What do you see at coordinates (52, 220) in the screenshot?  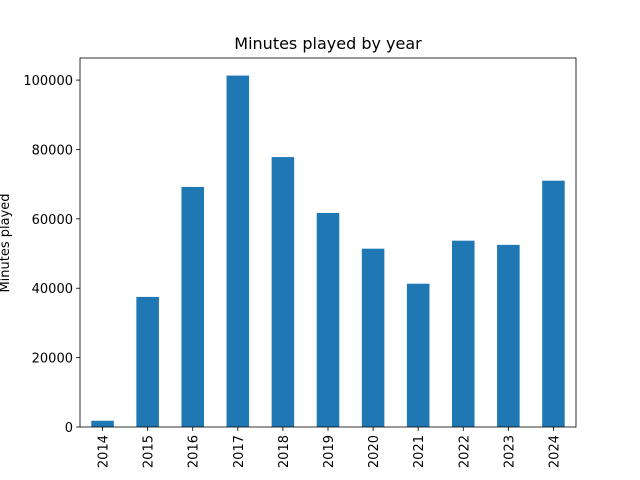 I see `y-tick-label: 60000` at bounding box center [52, 220].